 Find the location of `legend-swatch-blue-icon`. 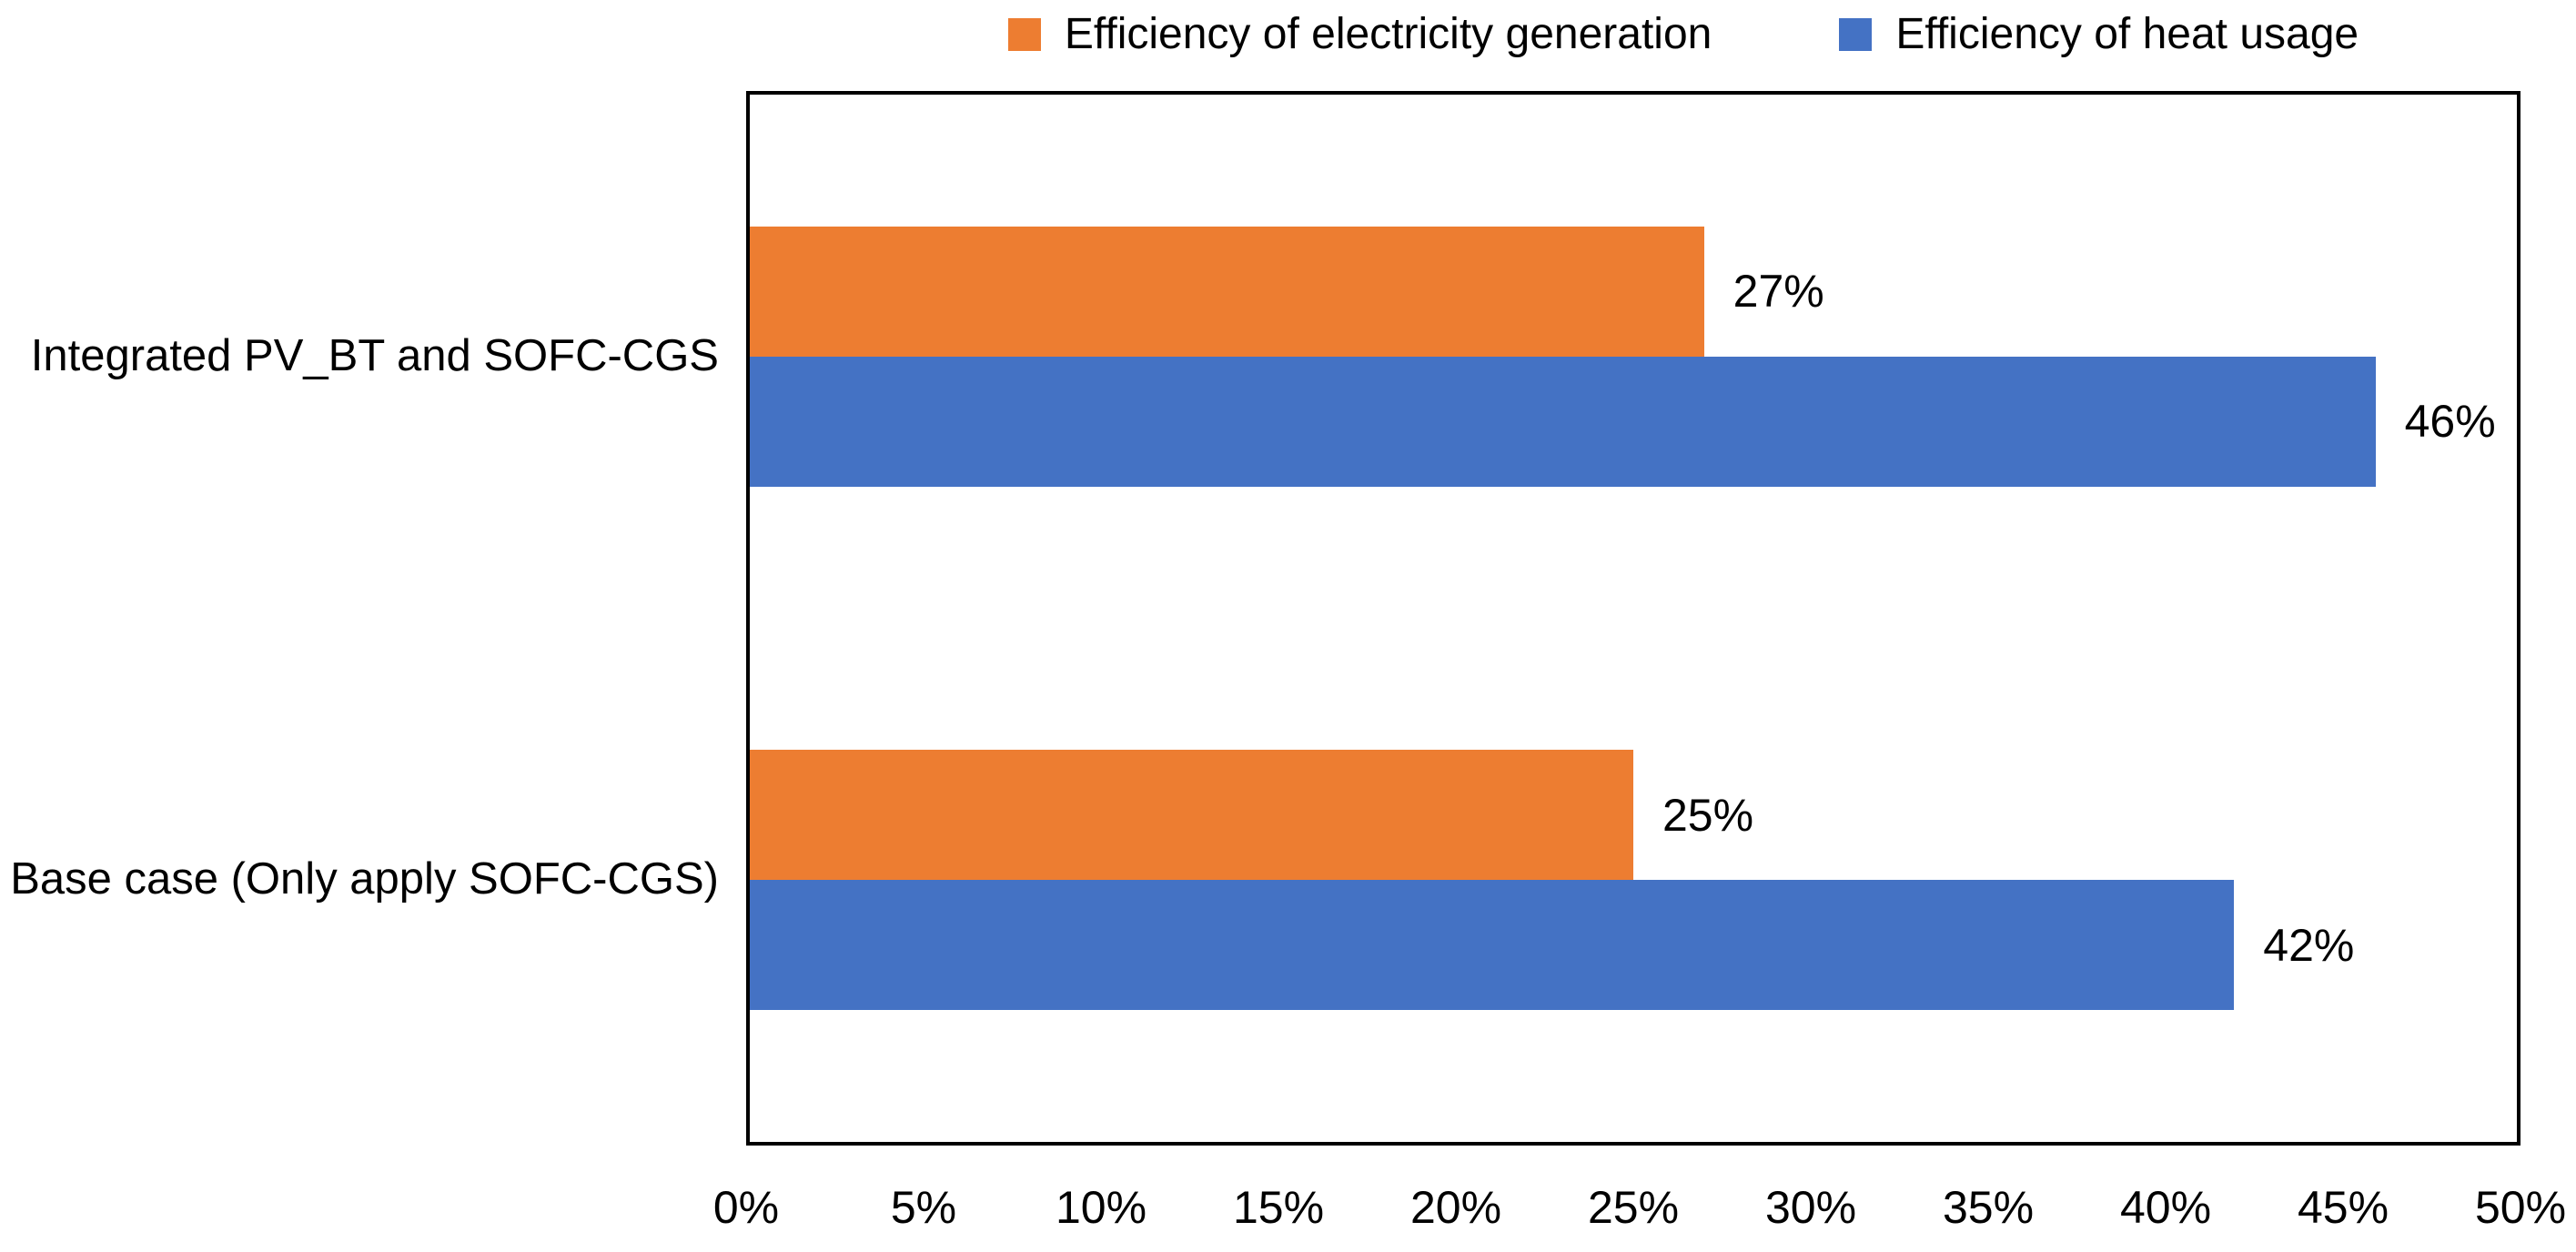

legend-swatch-blue-icon is located at coordinates (1856, 34).